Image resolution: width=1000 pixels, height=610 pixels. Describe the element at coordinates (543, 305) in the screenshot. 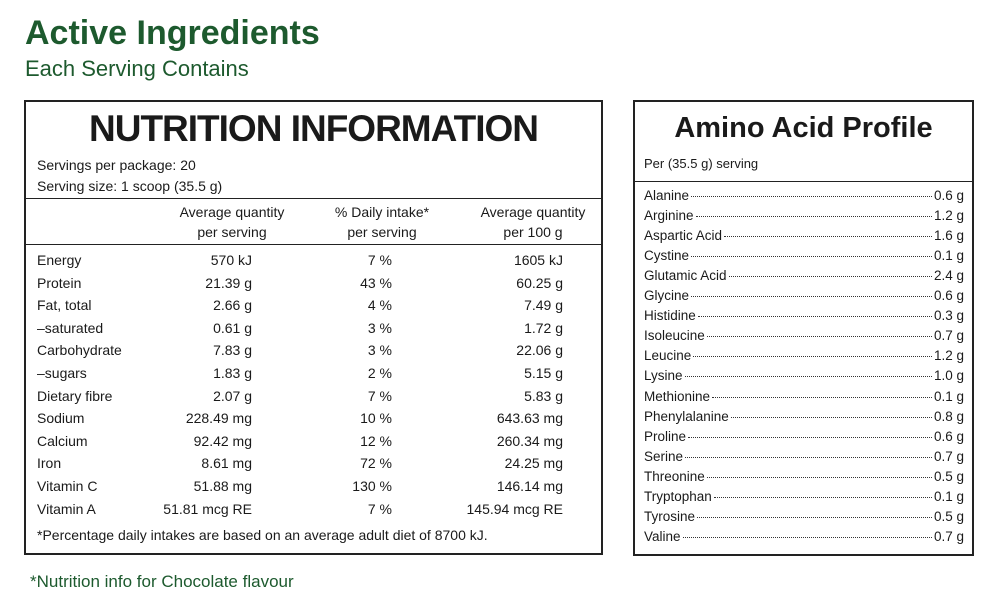

I see `nutrient-value: 7.49 g` at that location.